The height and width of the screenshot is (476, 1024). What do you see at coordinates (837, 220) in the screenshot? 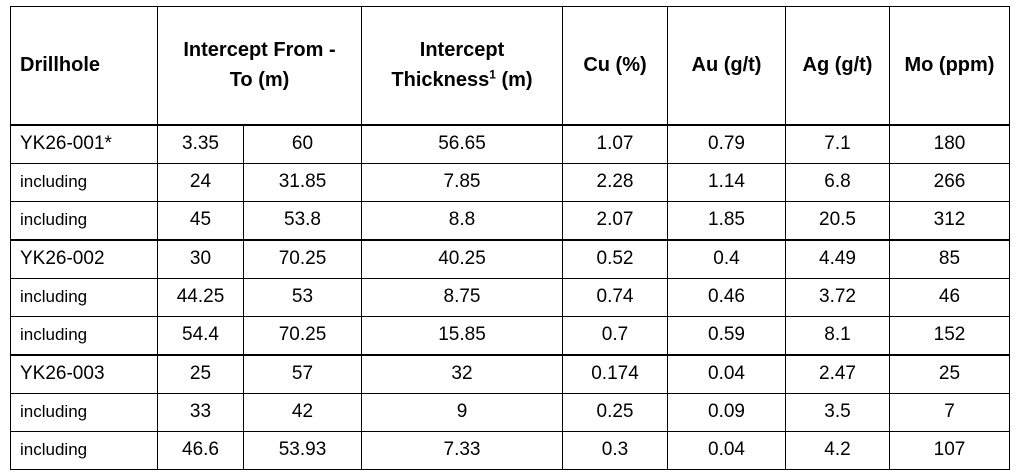
I see `cell-ag: 20.5` at bounding box center [837, 220].